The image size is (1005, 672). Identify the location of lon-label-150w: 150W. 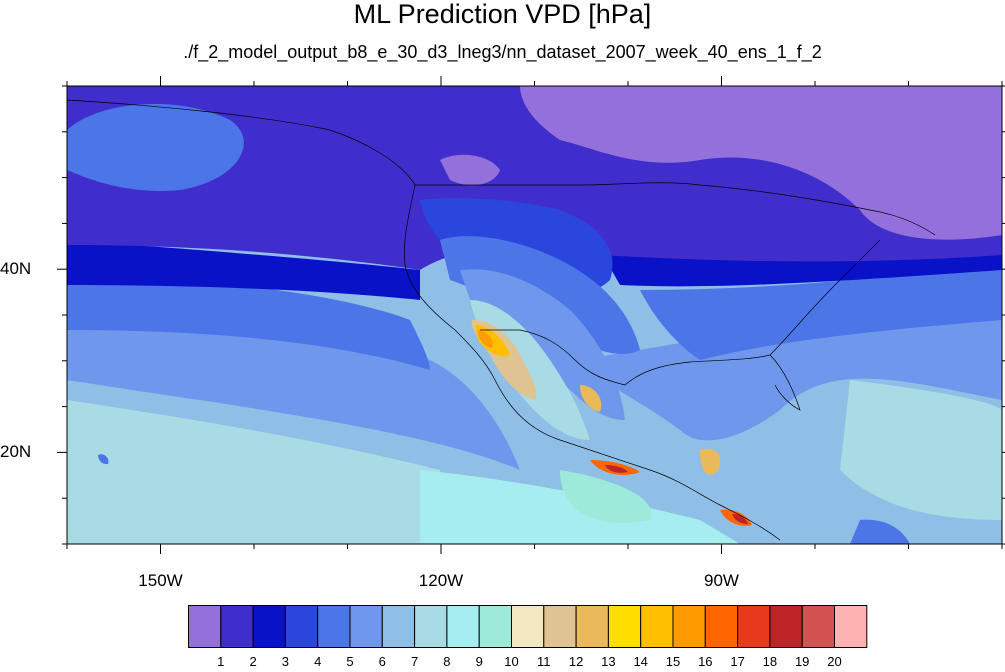
(160, 580).